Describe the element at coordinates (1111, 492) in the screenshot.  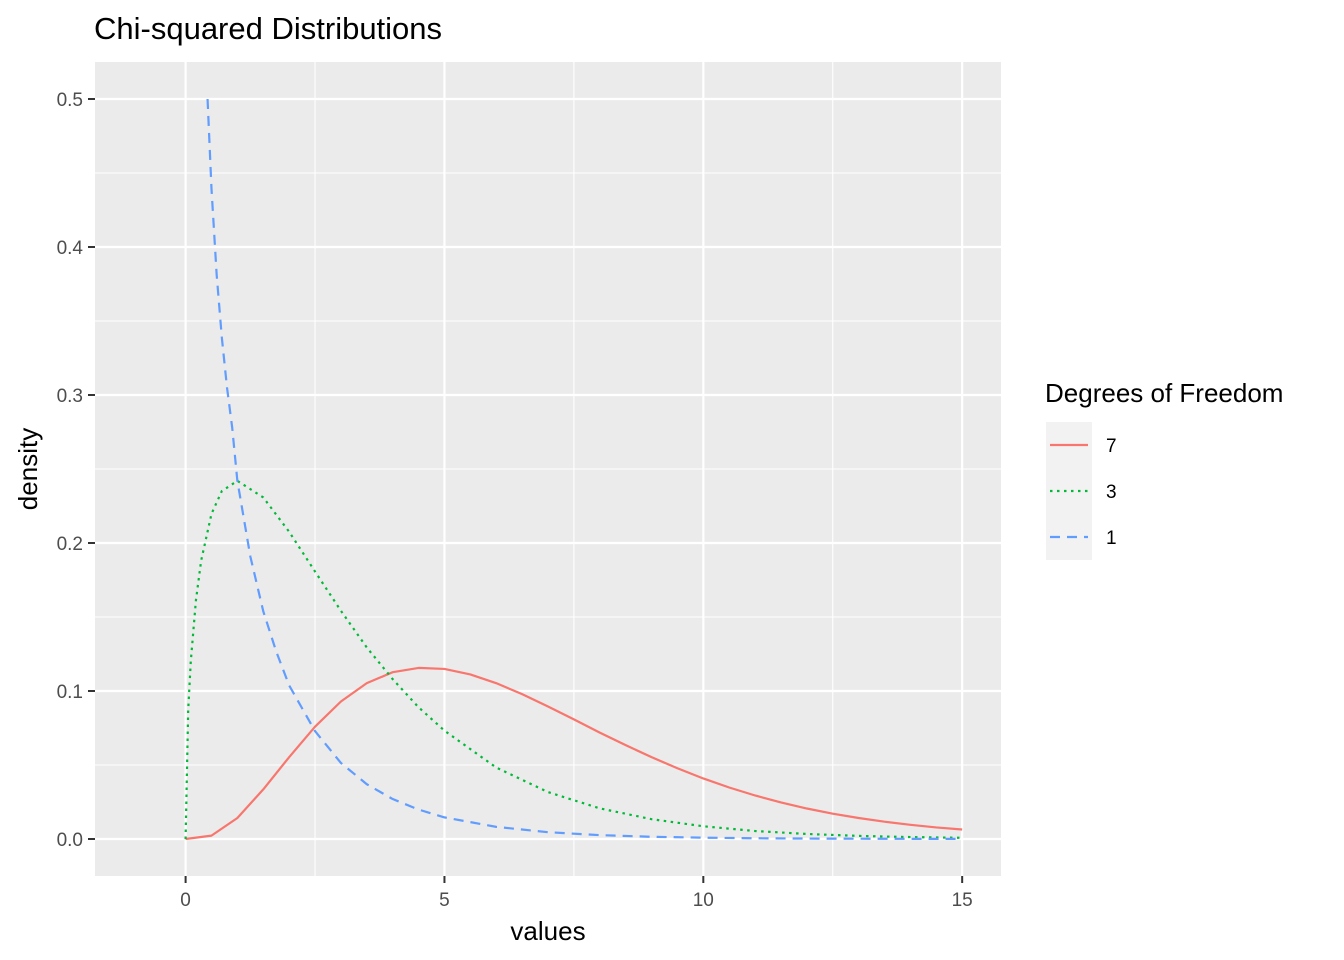
I see `legend-label-3: 3` at that location.